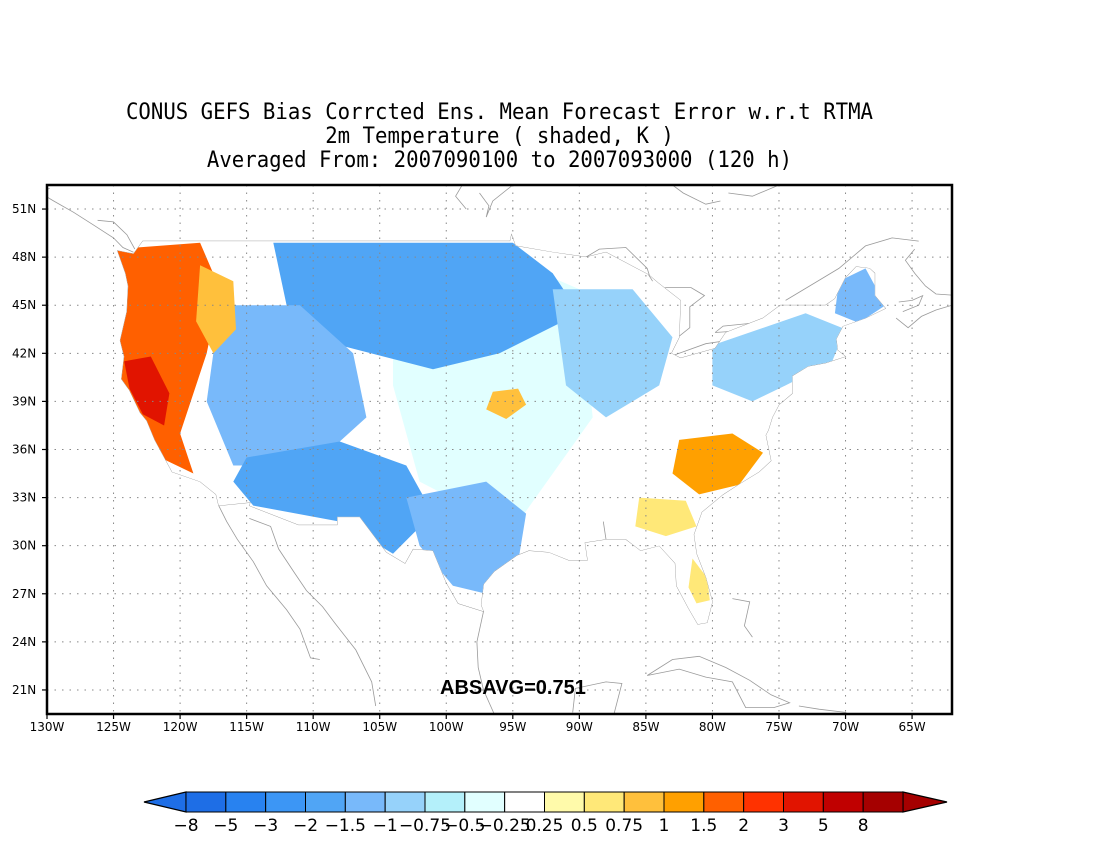 This screenshot has height=850, width=1100. Describe the element at coordinates (246, 727) in the screenshot. I see `lon-tick-label: 115W` at that location.